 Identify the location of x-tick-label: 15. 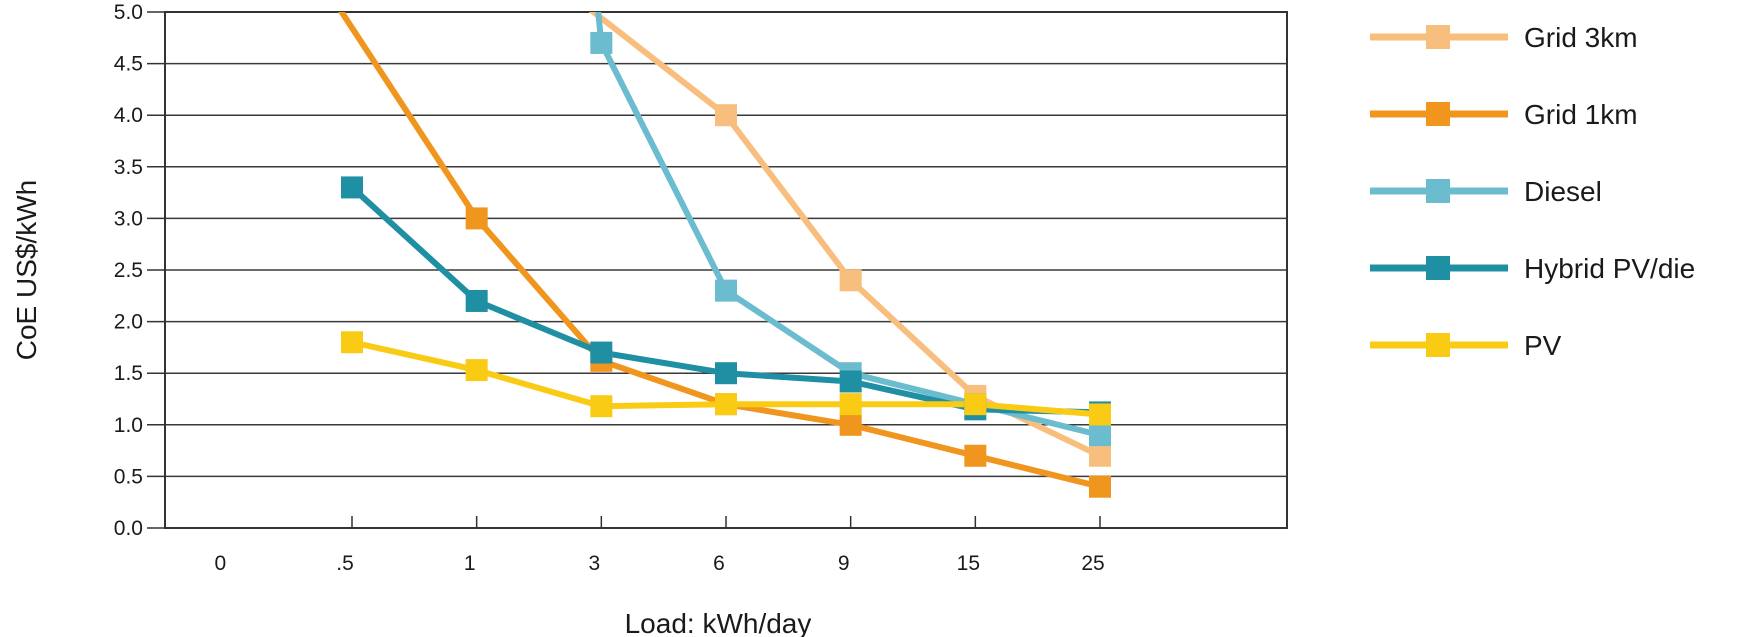
(968, 563).